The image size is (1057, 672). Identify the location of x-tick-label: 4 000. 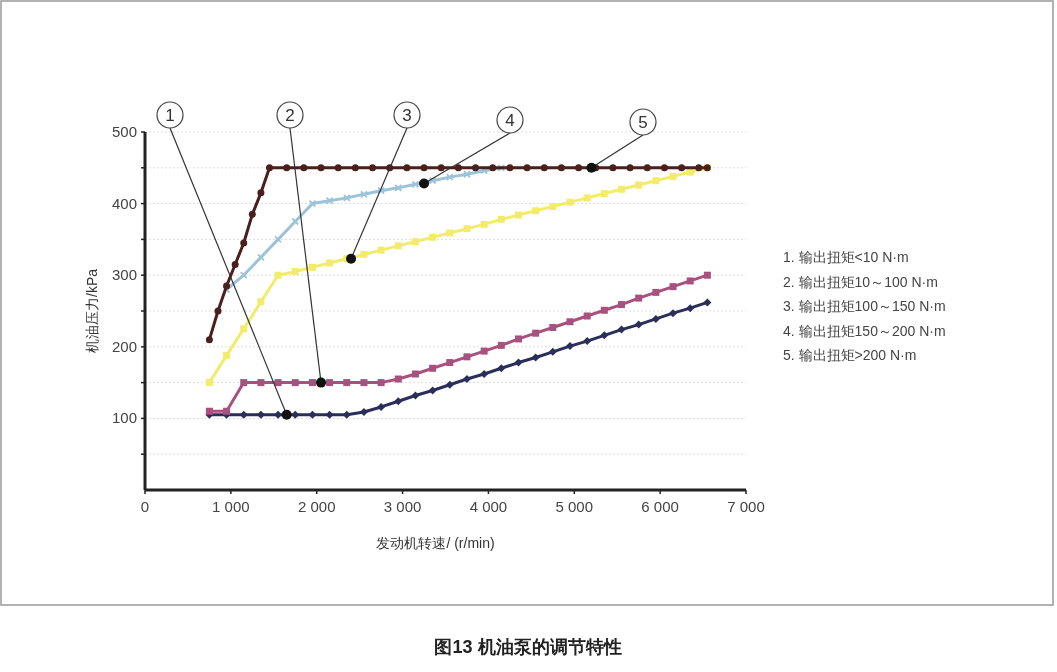
(488, 506).